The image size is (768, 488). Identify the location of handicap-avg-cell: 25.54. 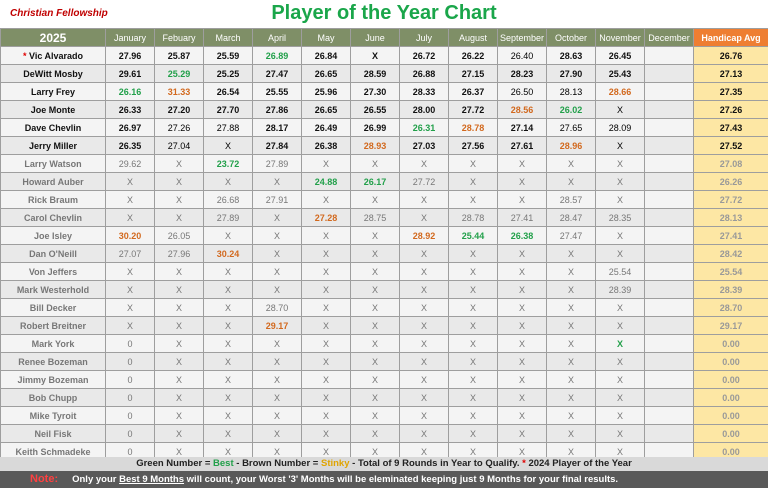
(730, 271).